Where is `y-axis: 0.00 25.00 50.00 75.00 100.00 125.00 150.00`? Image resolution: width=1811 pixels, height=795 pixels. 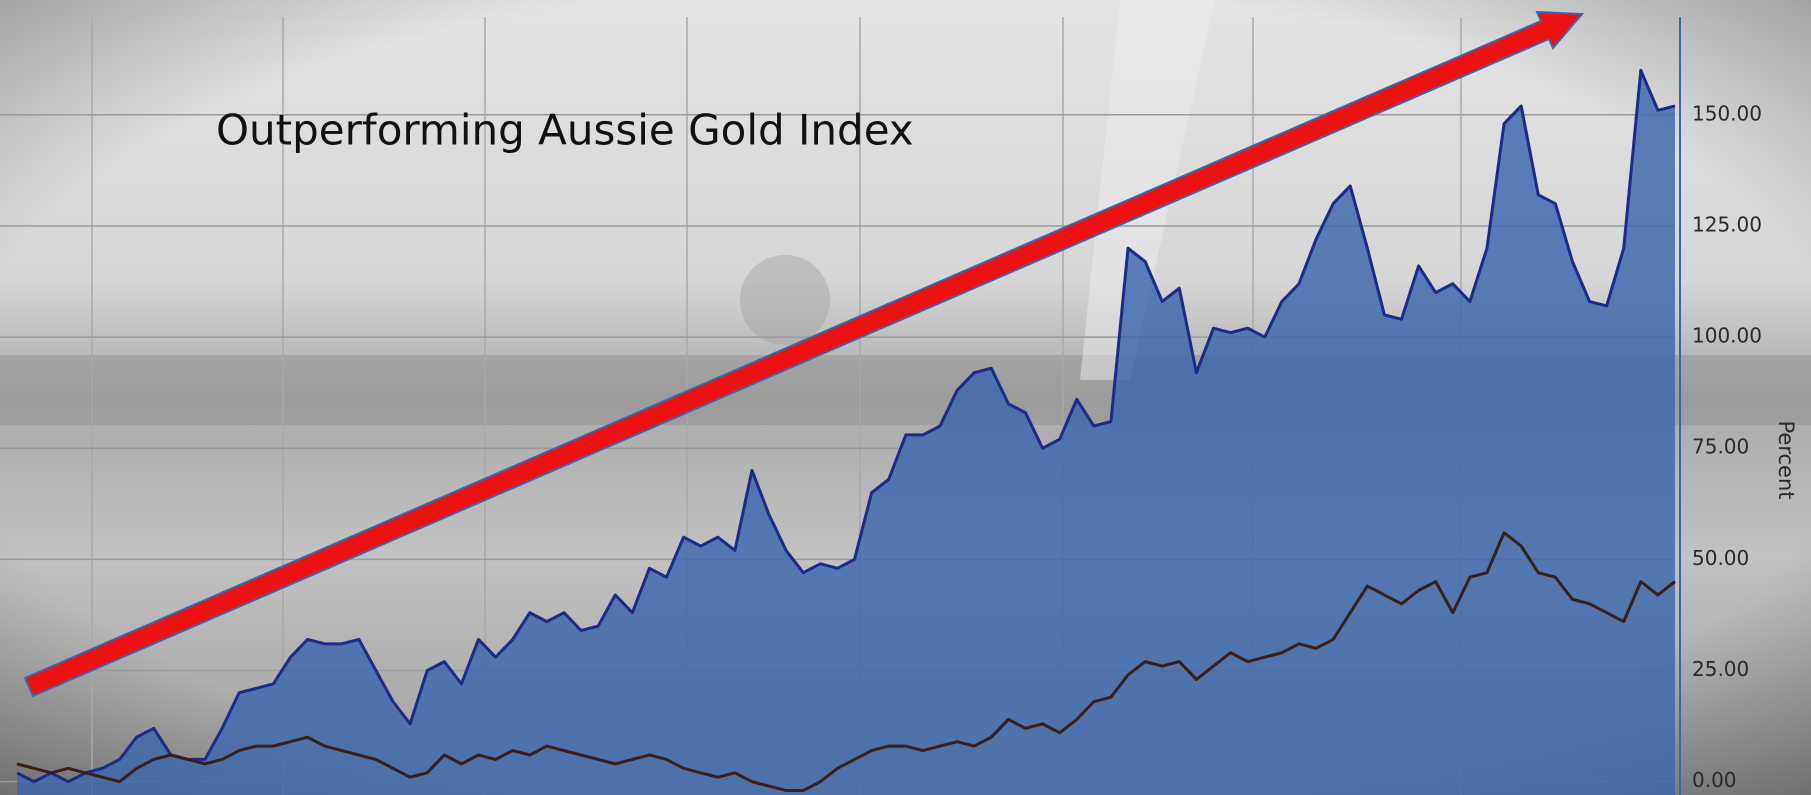
y-axis: 0.00 25.00 50.00 75.00 100.00 125.00 150.00 is located at coordinates (1727, 446).